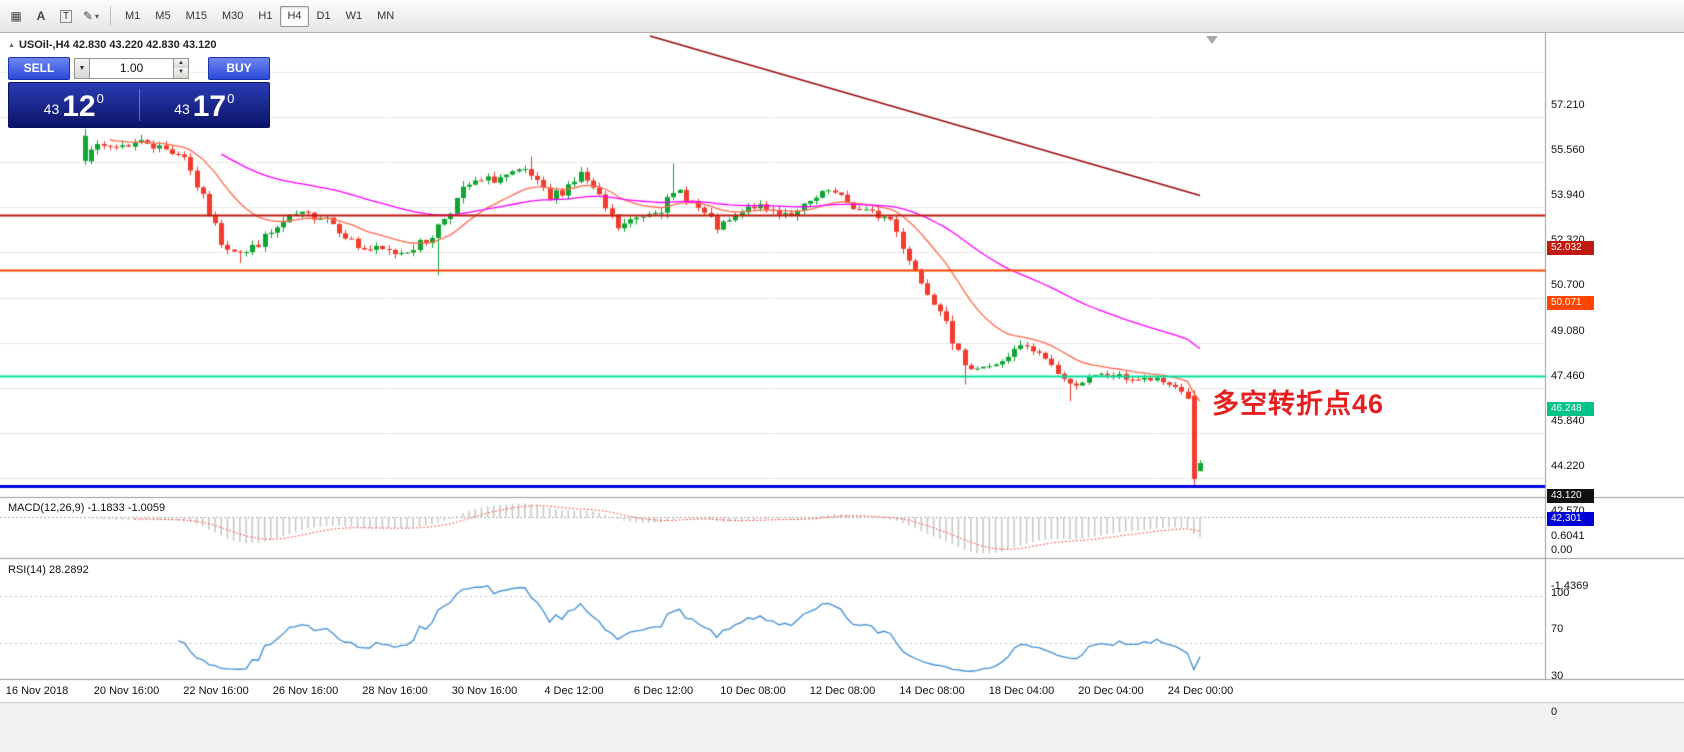  What do you see at coordinates (196, 16) in the screenshot?
I see `timeframe-button-m15: M15` at bounding box center [196, 16].